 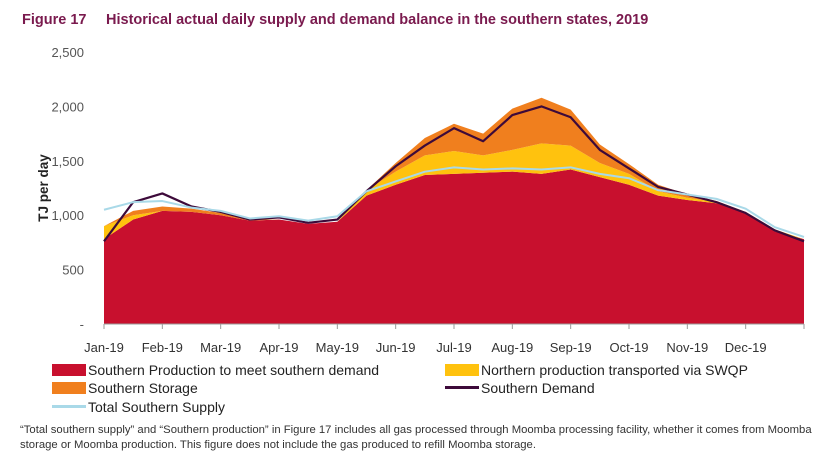 I want to click on figure-label: Figure 17, so click(x=54, y=20).